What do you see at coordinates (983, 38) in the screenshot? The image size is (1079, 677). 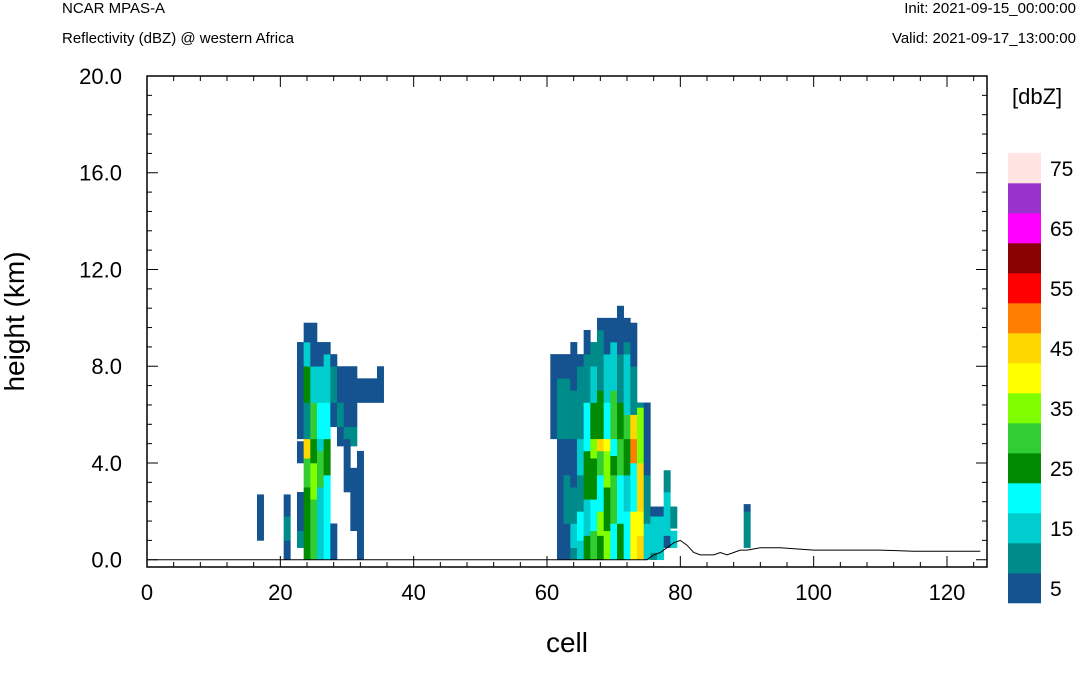 I see `chart-header-valid-time: Valid: 2021-09-17_13:00:00` at bounding box center [983, 38].